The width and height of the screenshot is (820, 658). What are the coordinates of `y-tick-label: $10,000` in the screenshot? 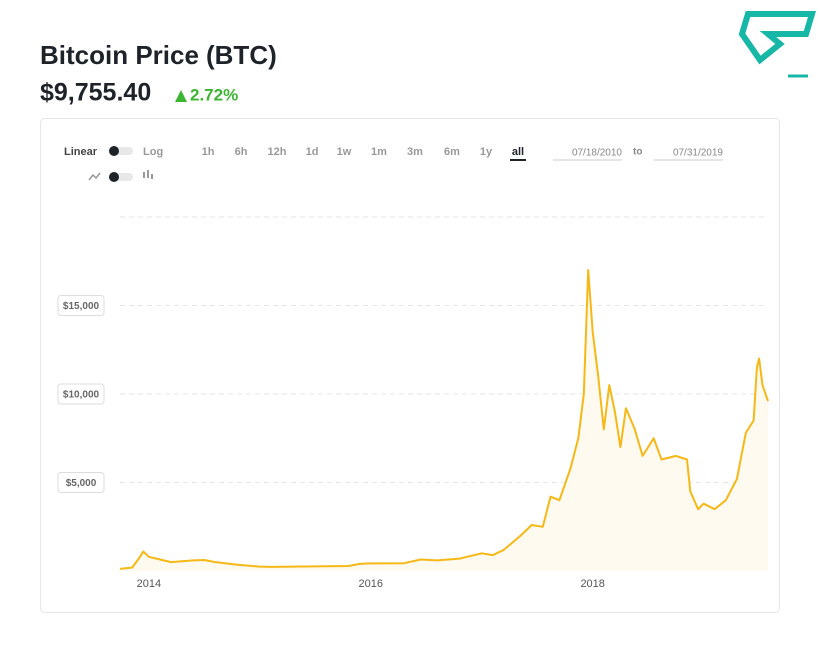 It's located at (81, 395).